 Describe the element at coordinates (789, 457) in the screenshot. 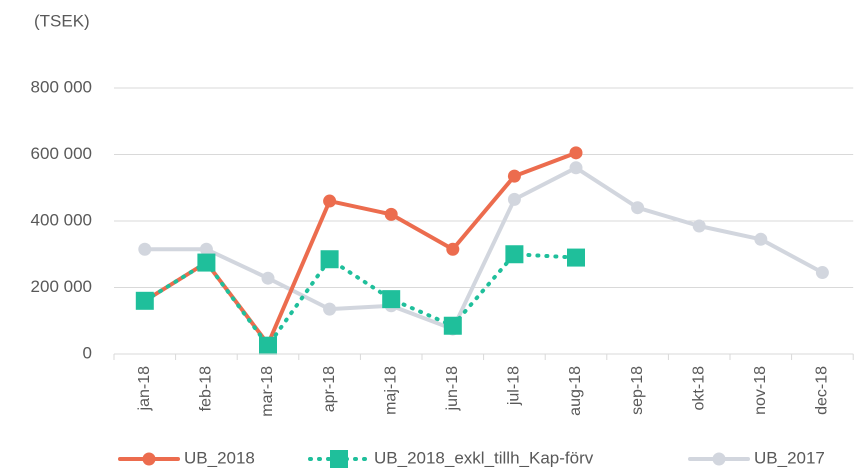

I see `legend-label: UB_2017` at that location.